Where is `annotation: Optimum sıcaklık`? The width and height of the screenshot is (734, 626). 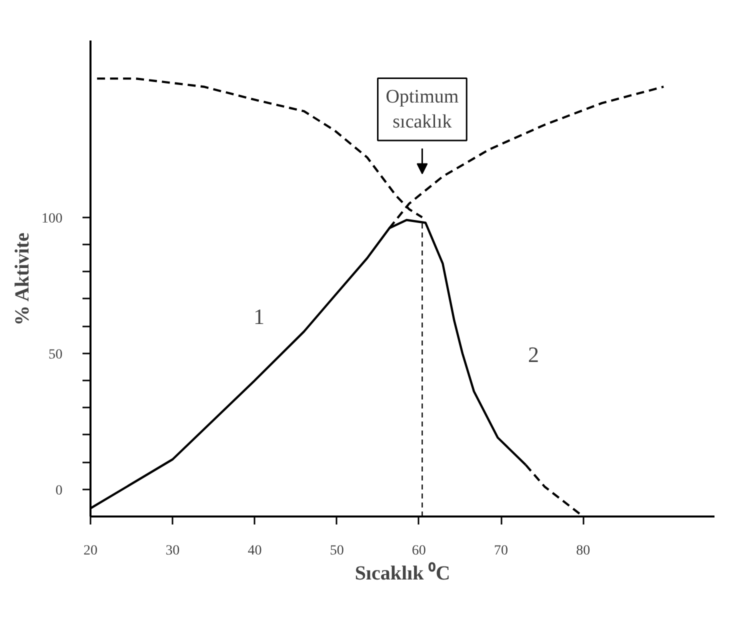 annotation: Optimum sıcaklık is located at coordinates (422, 109).